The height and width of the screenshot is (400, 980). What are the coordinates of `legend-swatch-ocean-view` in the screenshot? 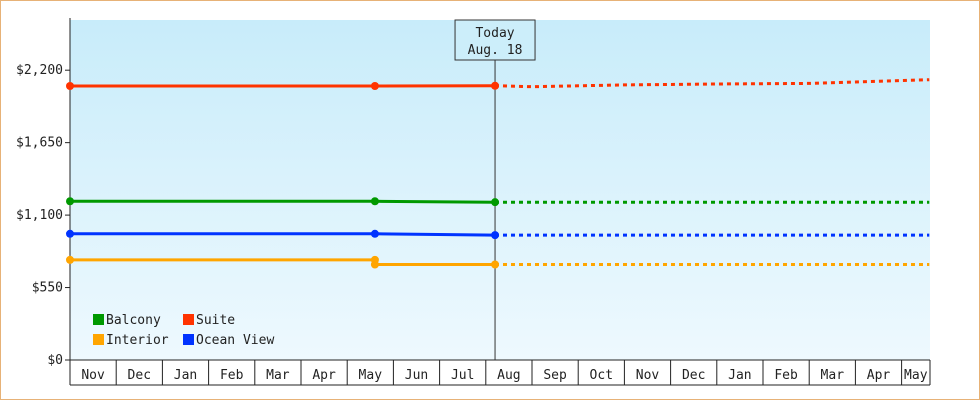 It's located at (188, 339).